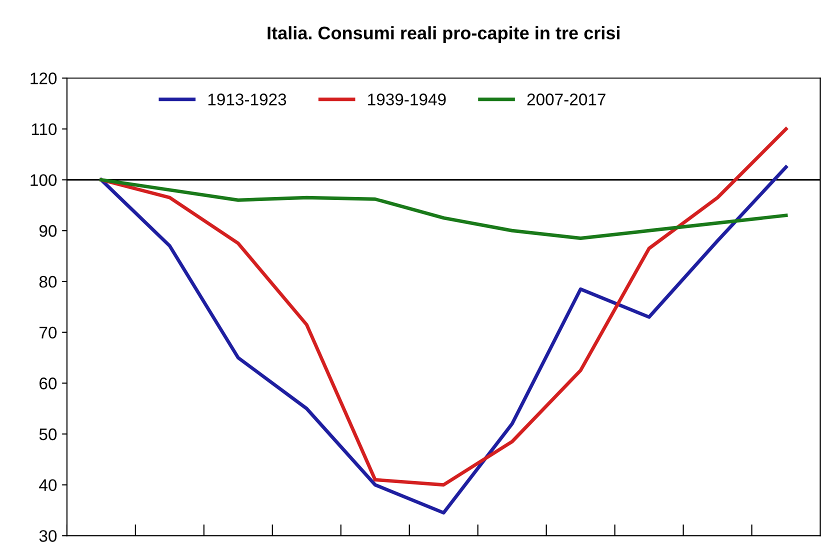 The width and height of the screenshot is (837, 558). What do you see at coordinates (407, 100) in the screenshot?
I see `legend-label: 1939-1949` at bounding box center [407, 100].